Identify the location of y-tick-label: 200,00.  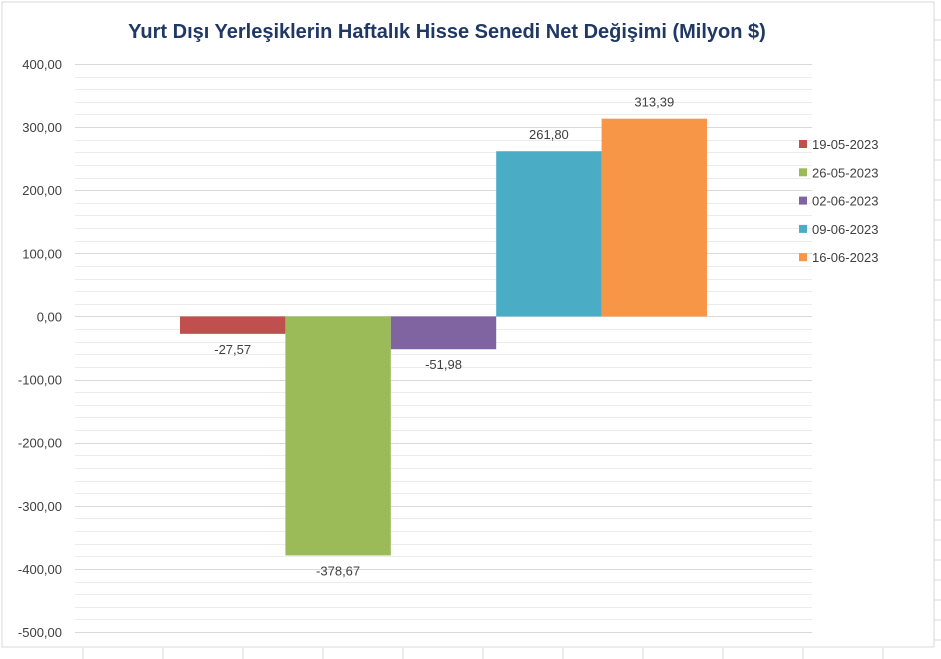
(42, 190).